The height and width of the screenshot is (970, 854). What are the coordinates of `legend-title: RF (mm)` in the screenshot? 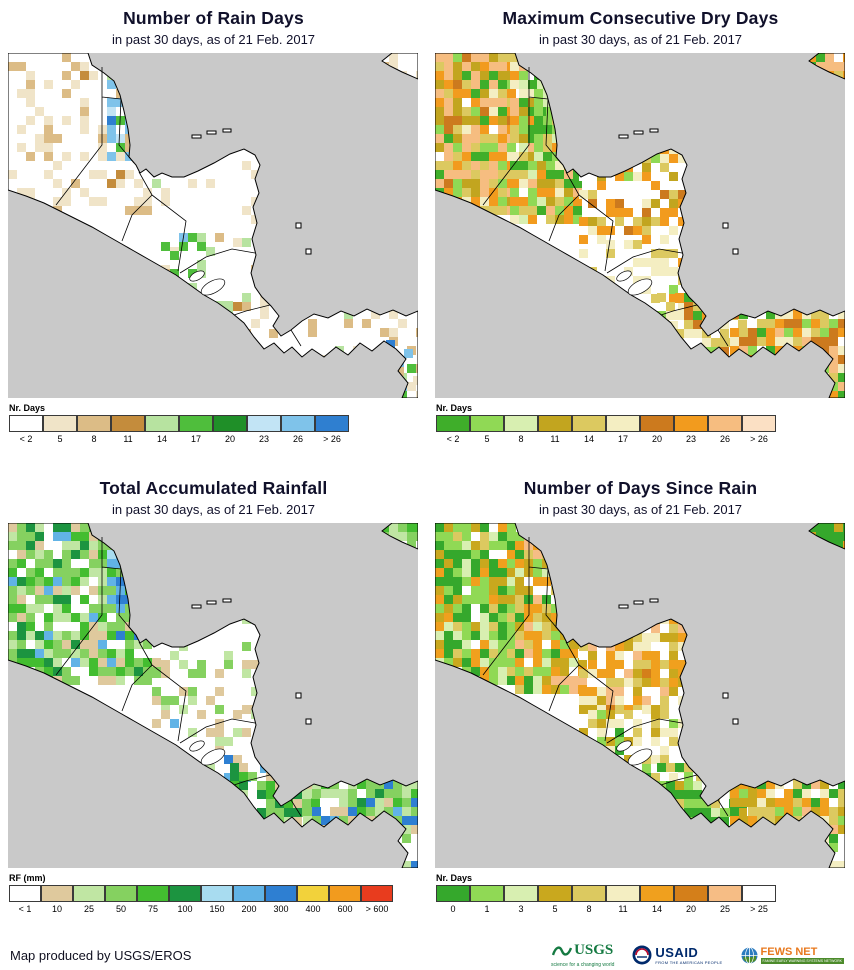 It's located at (27, 878).